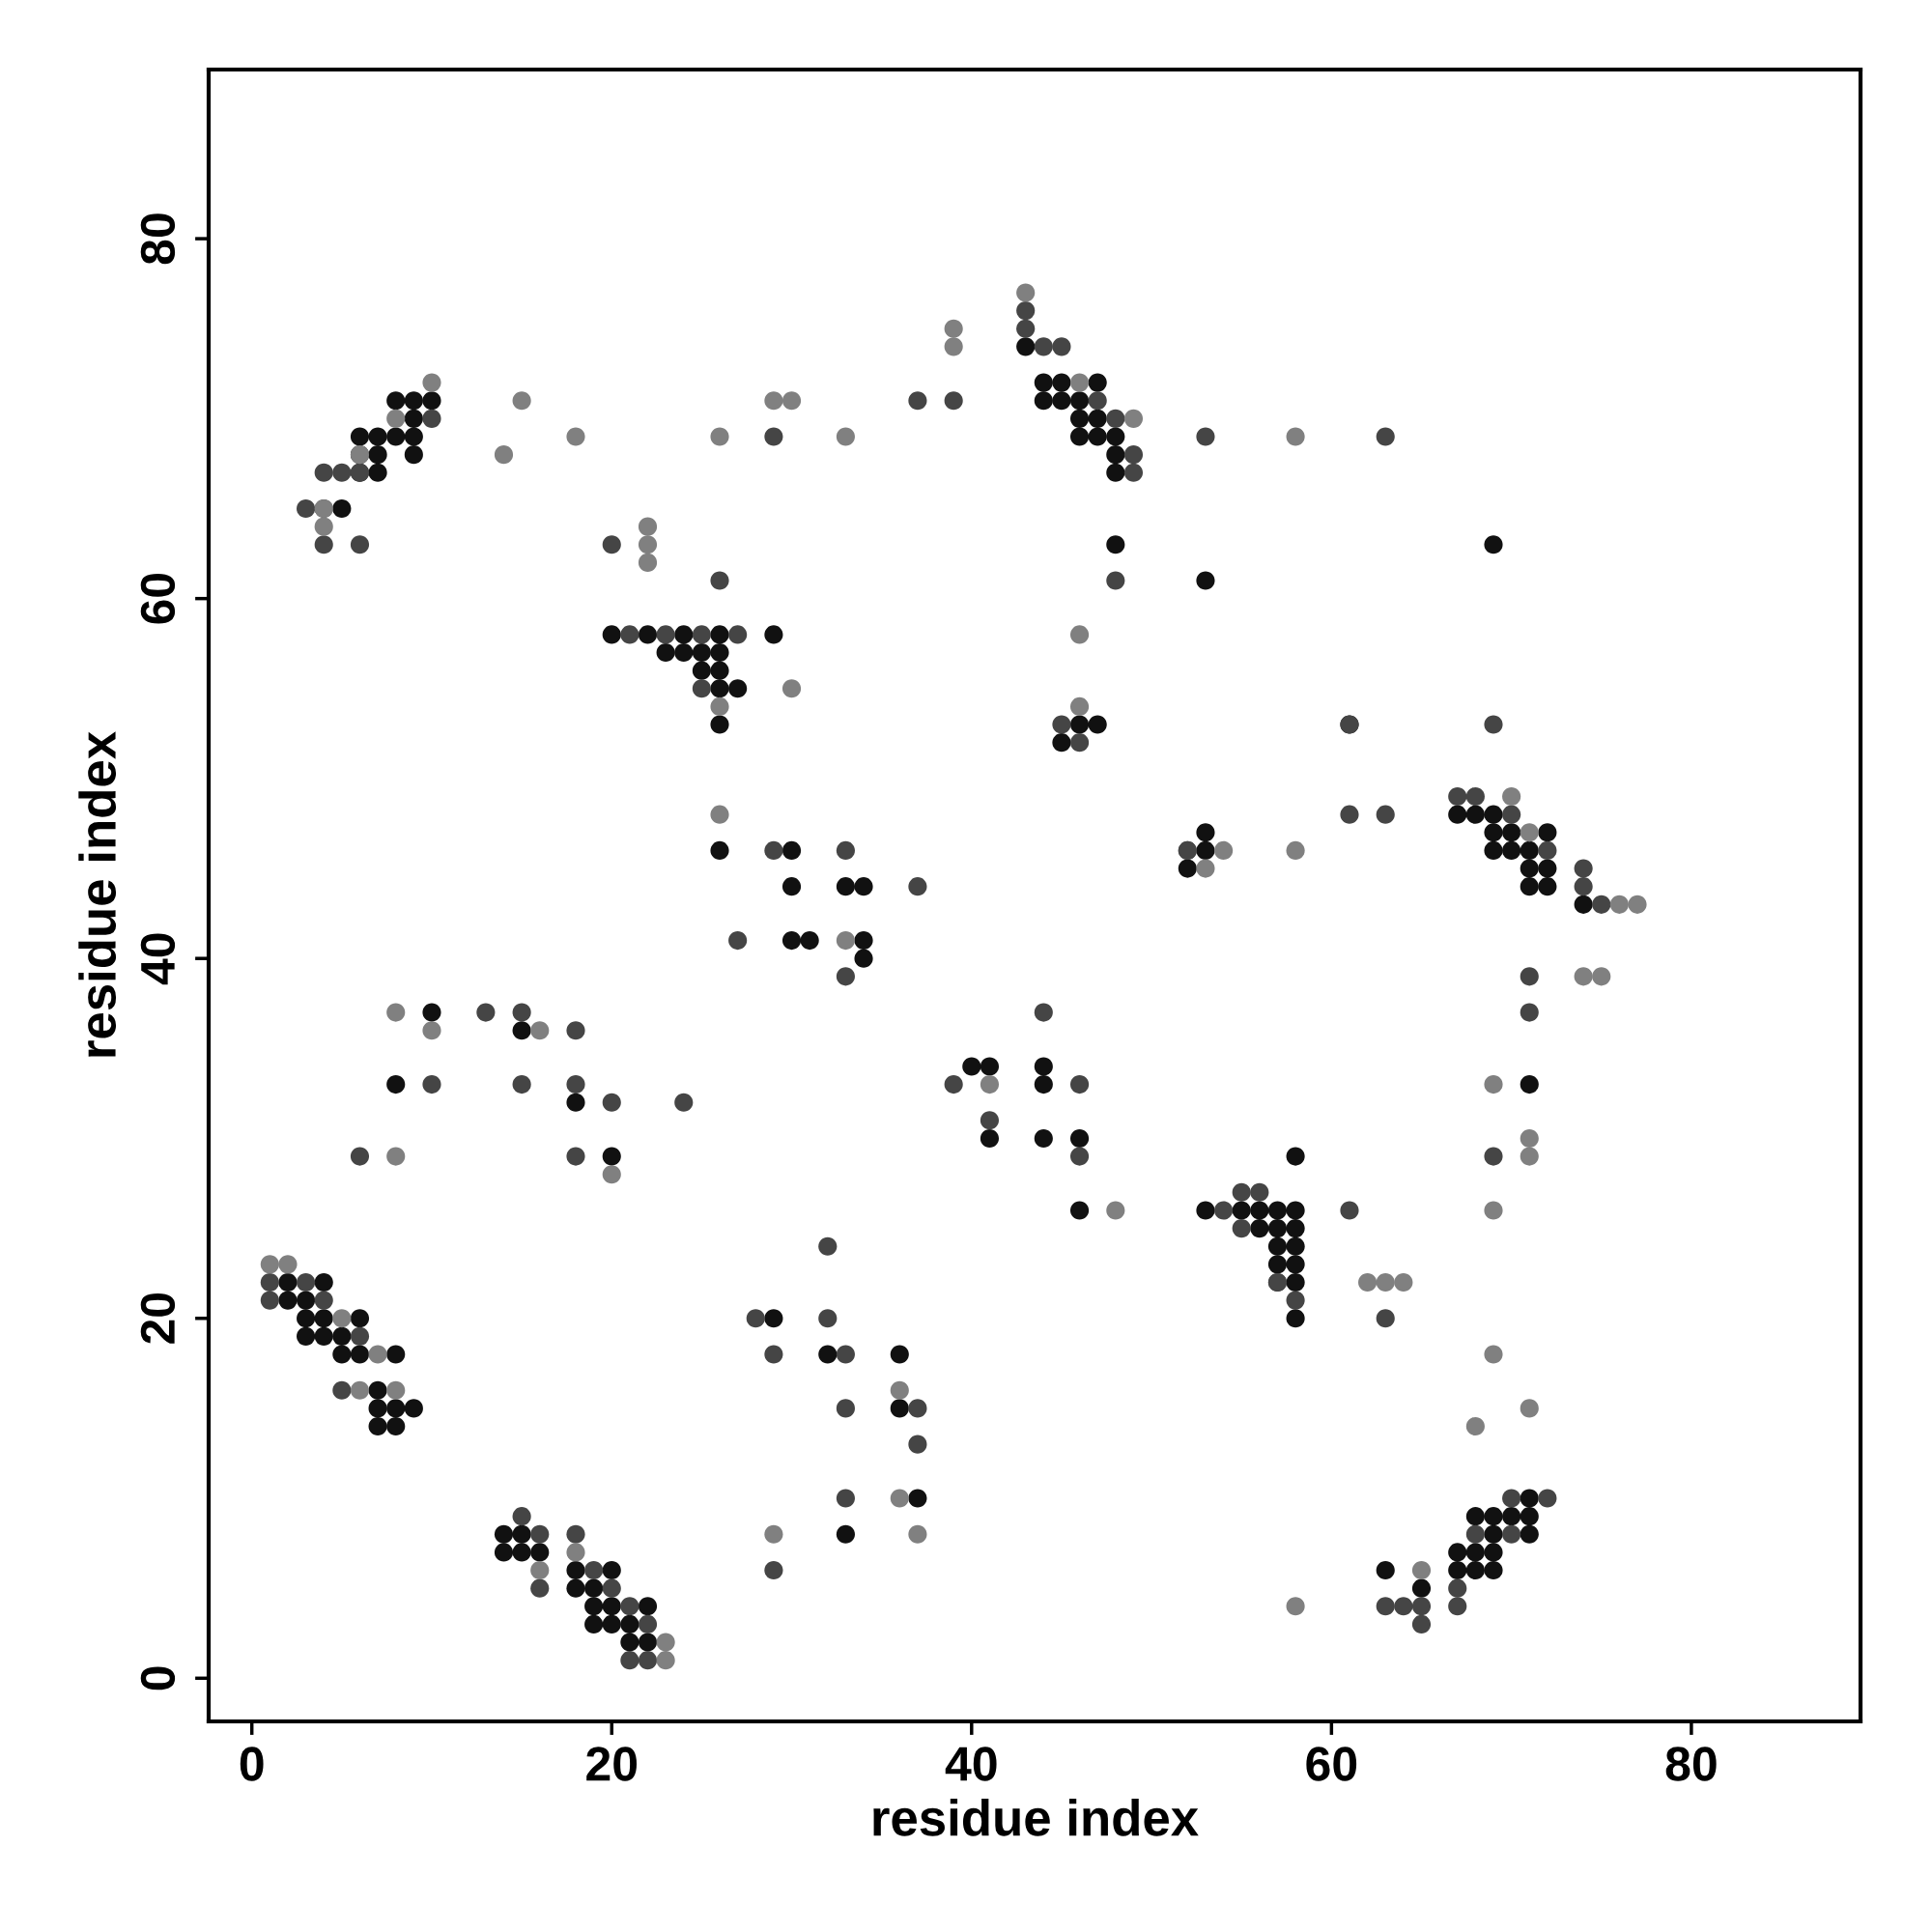  Describe the element at coordinates (97, 894) in the screenshot. I see `y-axis-title: residue index` at that location.